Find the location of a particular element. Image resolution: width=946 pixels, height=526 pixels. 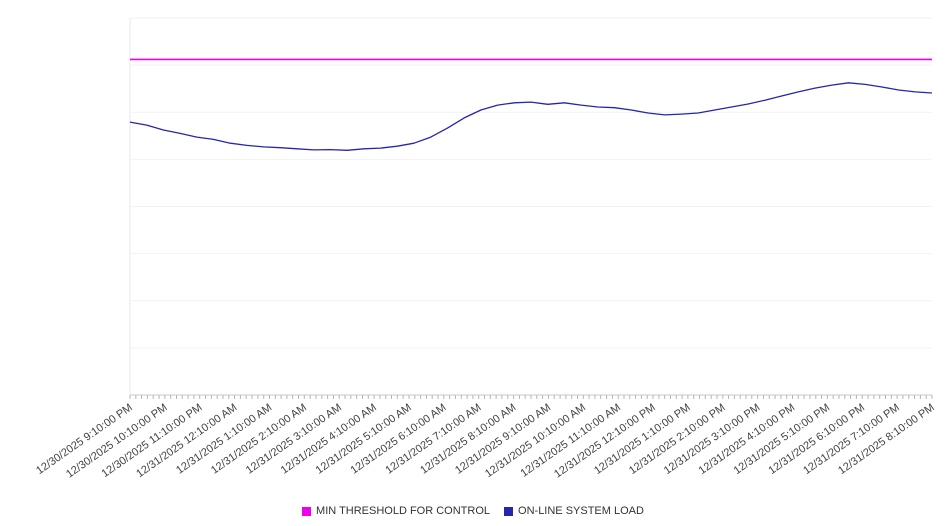

legend-marker-threshold-icon is located at coordinates (307, 511).